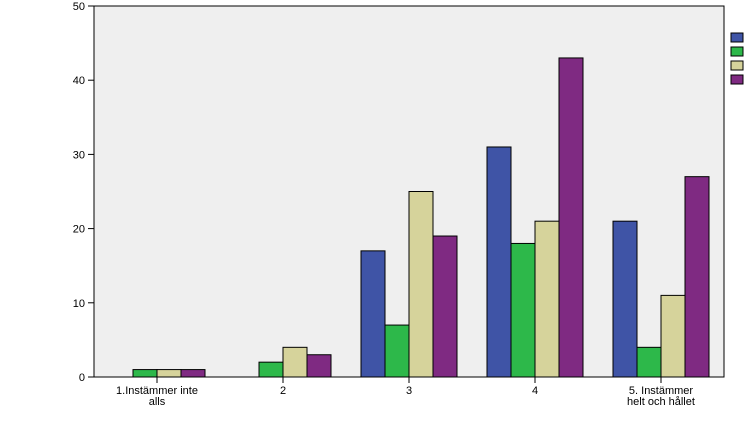  What do you see at coordinates (79, 155) in the screenshot?
I see `y-tick-label: 30` at bounding box center [79, 155].